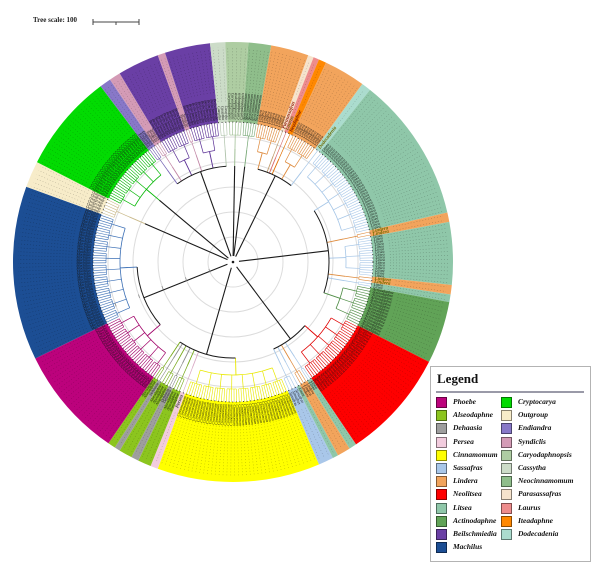 This screenshot has height=566, width=600. Describe the element at coordinates (238, 436) in the screenshot. I see `wedge-cinnamomum` at that location.